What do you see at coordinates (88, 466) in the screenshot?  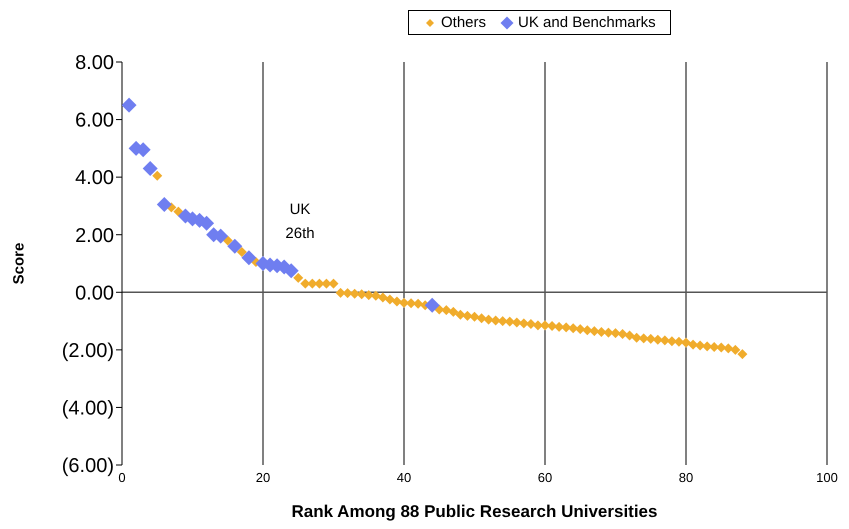 I see `y-tick-label: (6.00)` at bounding box center [88, 466].